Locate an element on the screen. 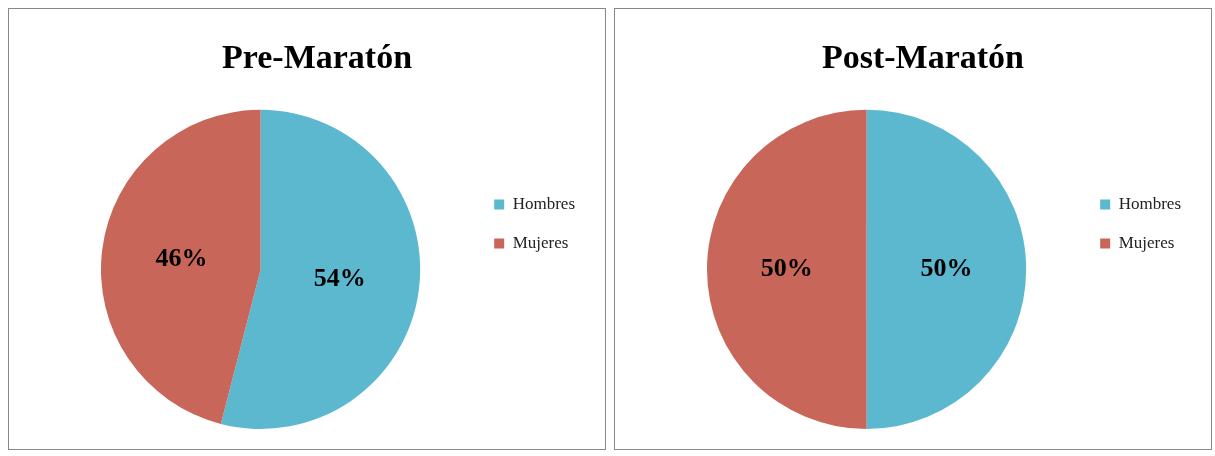  chart-title: Pre-Maratón is located at coordinates (317, 57).